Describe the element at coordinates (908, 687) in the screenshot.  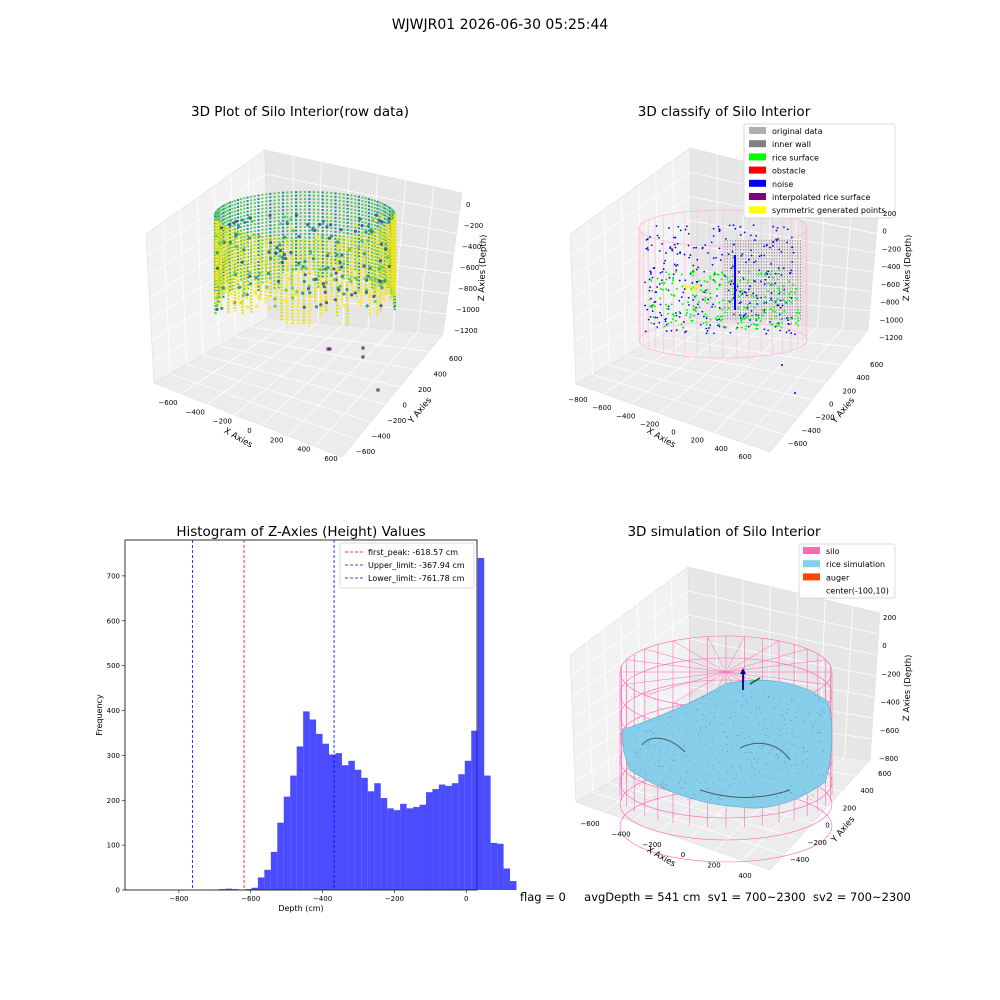
I see `simulation-zlabel: Z Axies (Depth)` at that location.